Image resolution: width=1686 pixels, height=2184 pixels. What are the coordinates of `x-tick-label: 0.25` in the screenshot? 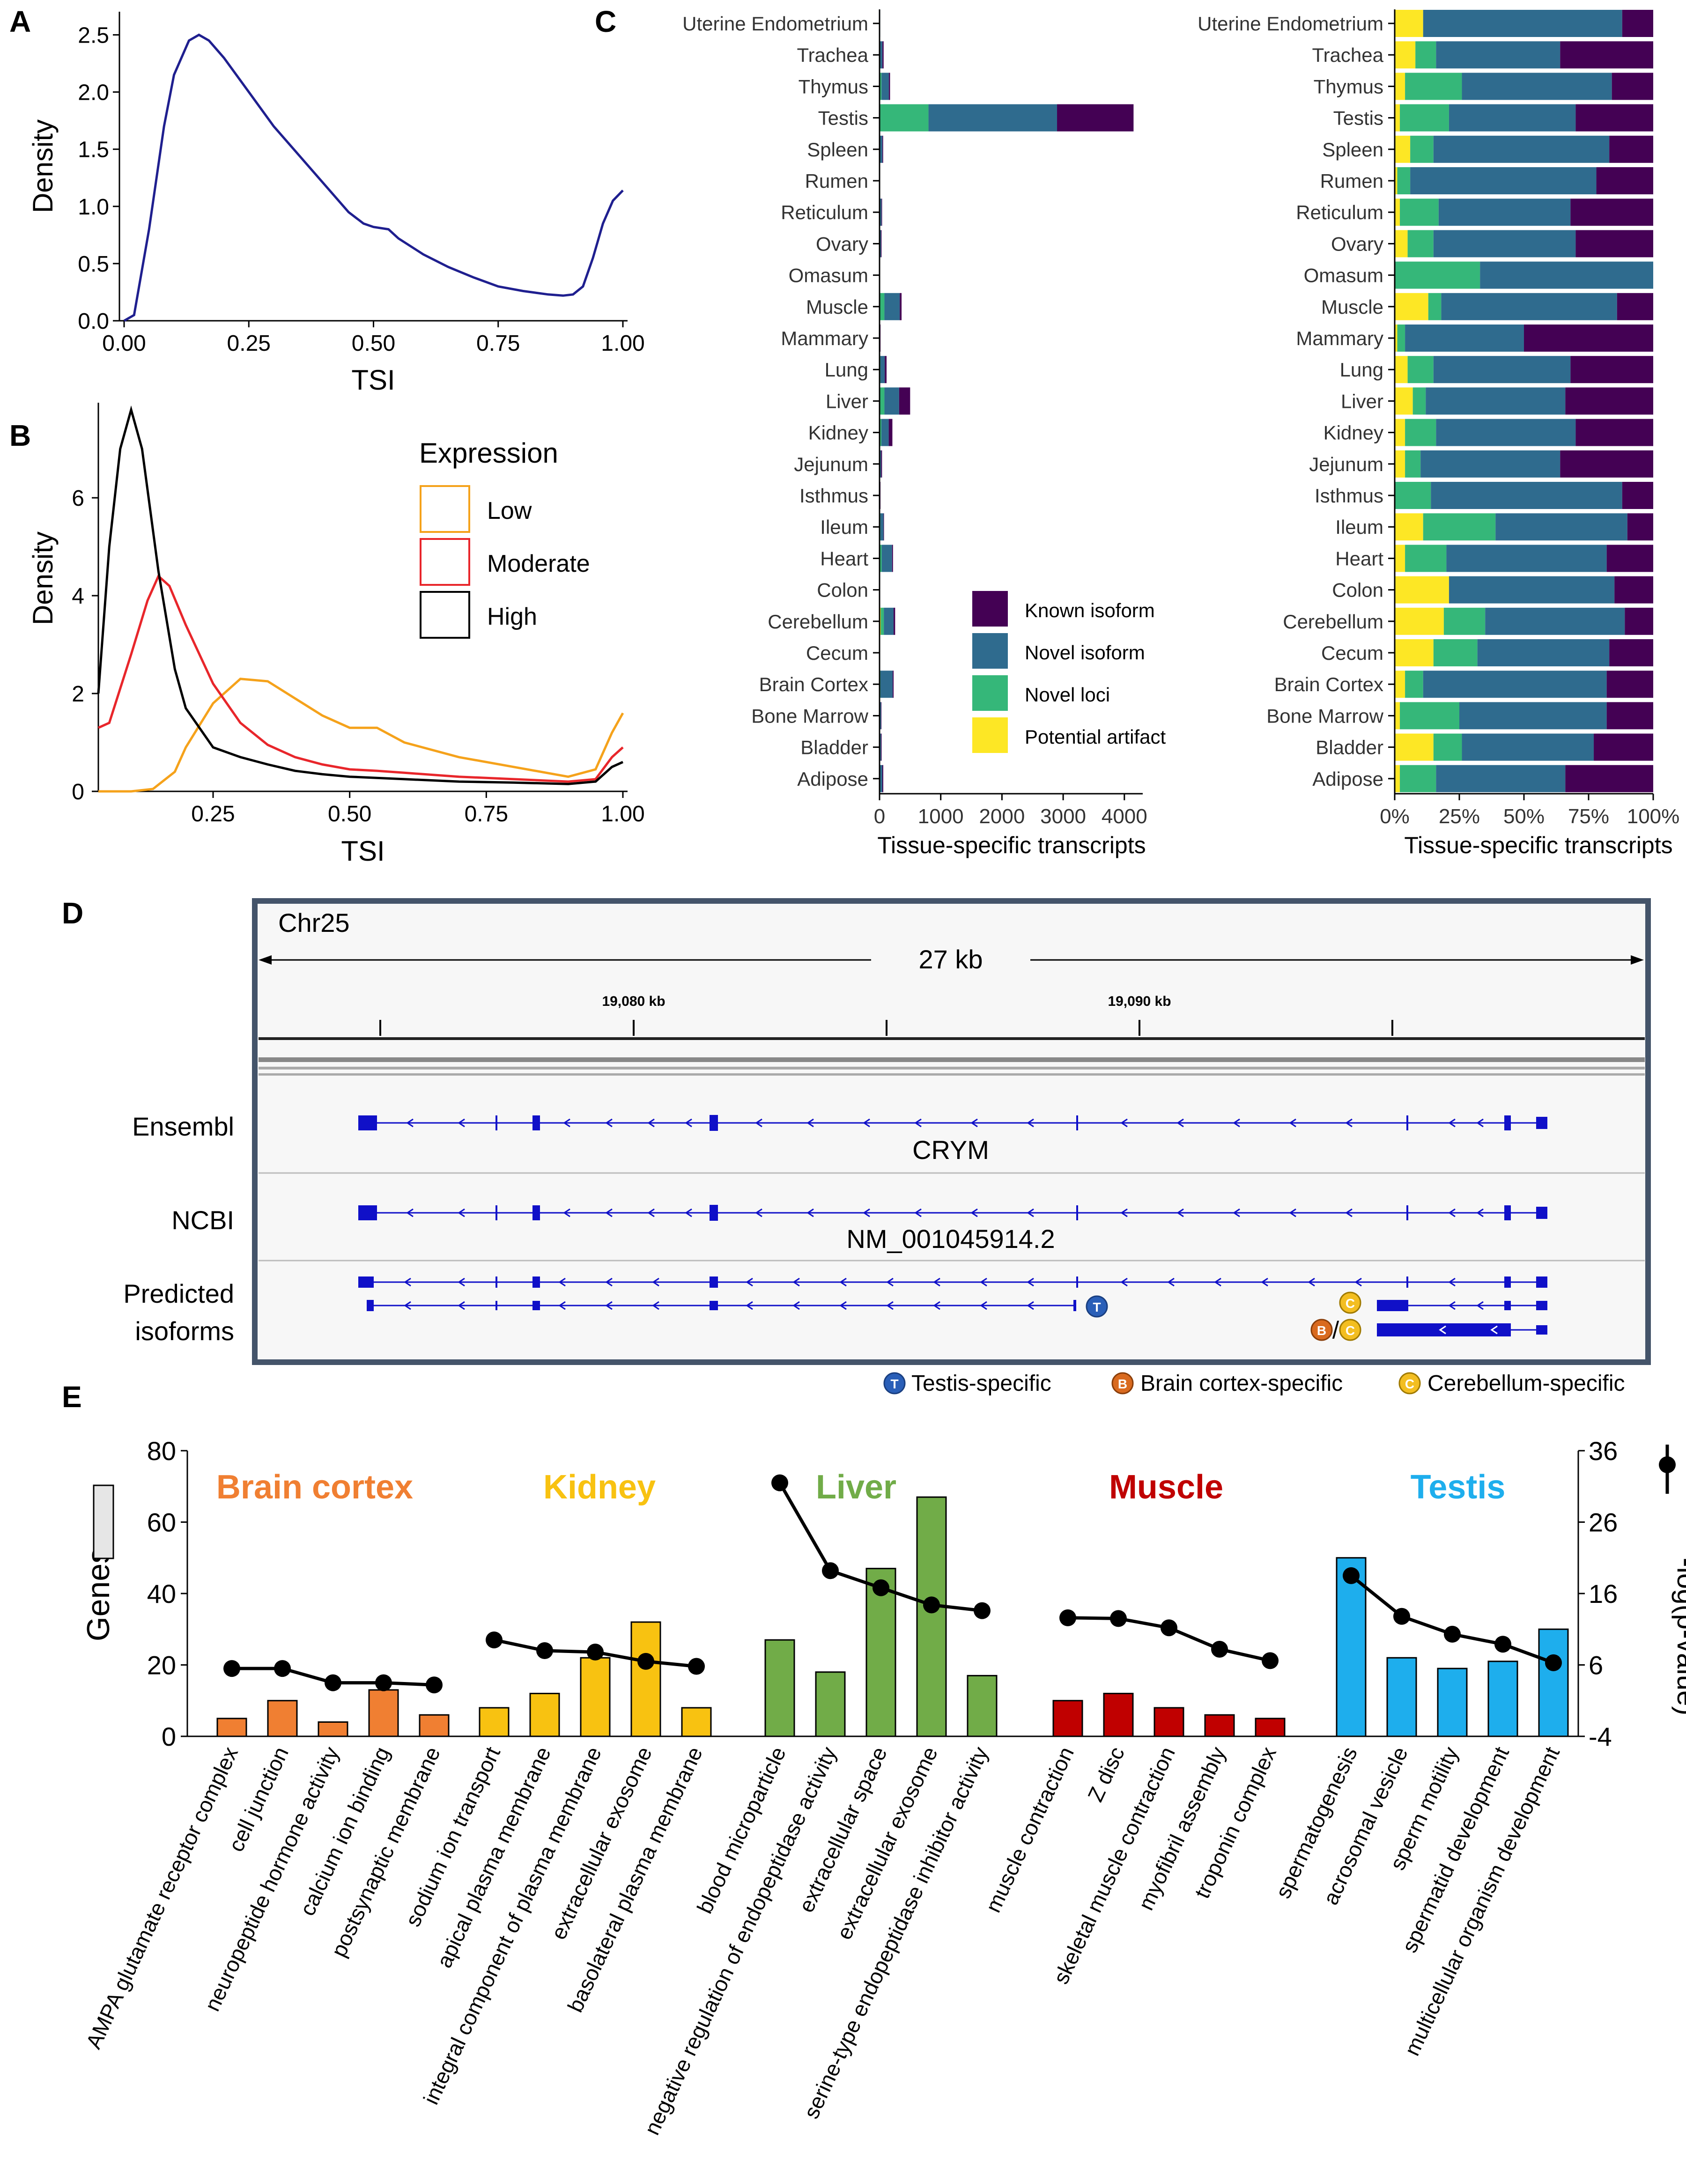 It's located at (213, 814).